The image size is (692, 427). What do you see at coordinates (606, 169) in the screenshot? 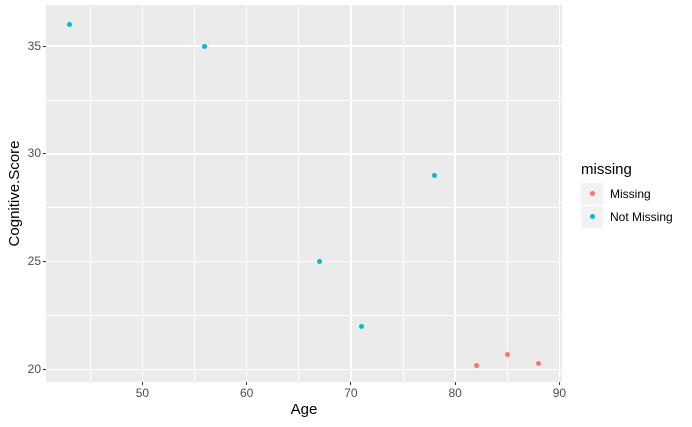
I see `legend-title: missing` at bounding box center [606, 169].